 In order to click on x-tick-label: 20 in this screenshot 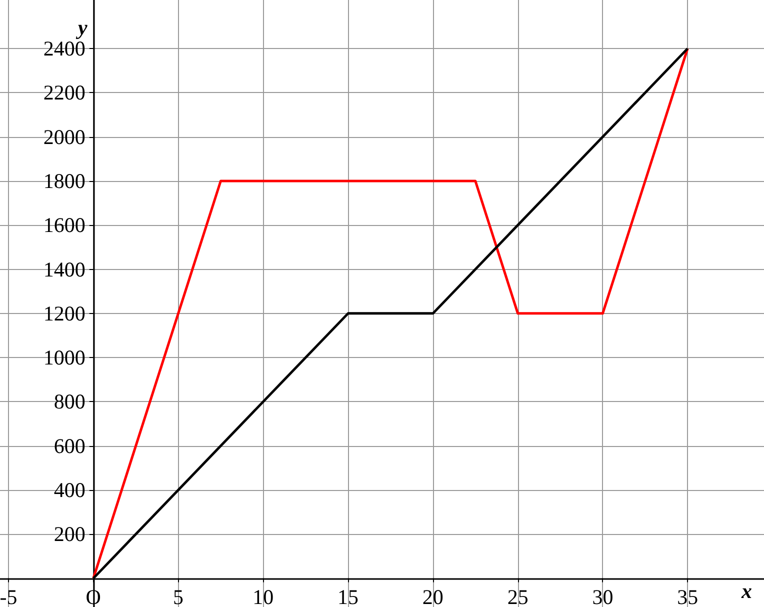, I will do `click(433, 595)`.